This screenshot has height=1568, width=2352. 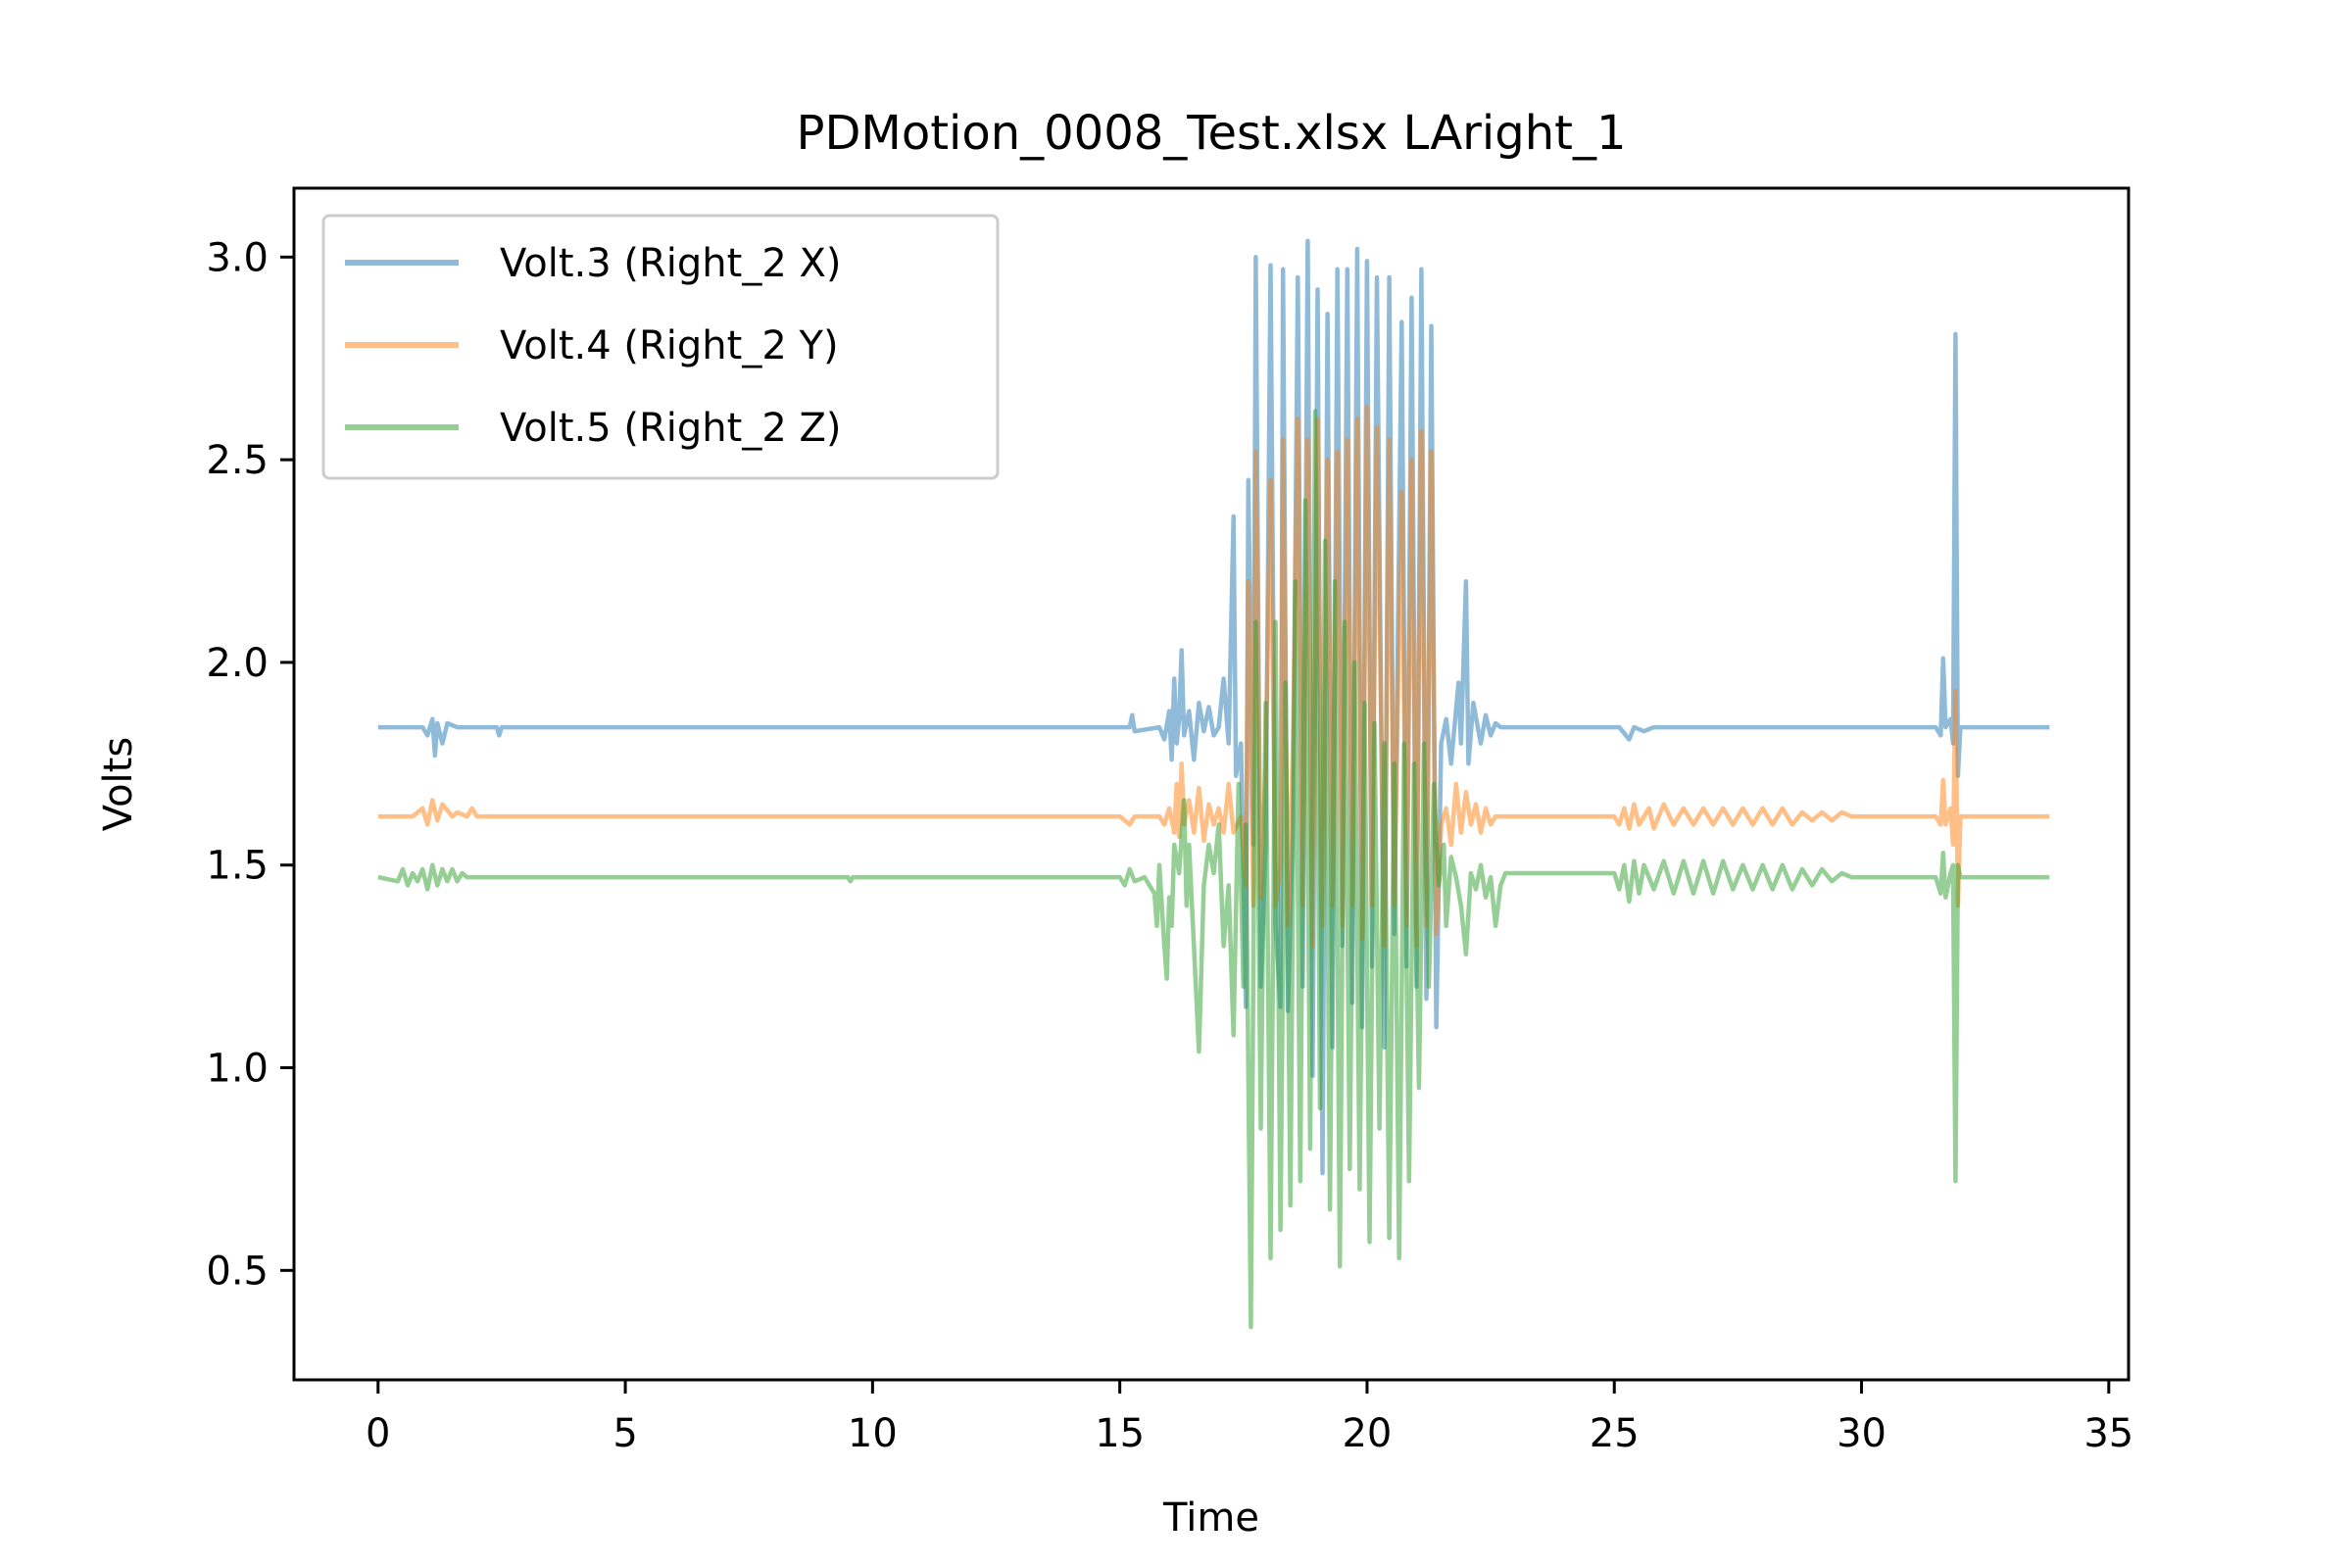 I want to click on x-tick-label: 25, so click(x=1615, y=1433).